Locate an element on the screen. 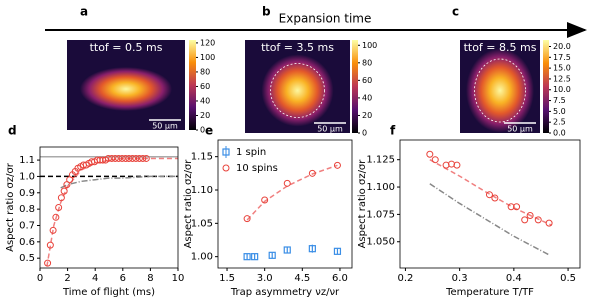 Image resolution: width=591 pixels, height=301 pixels. panel-label: e is located at coordinates (209, 131).